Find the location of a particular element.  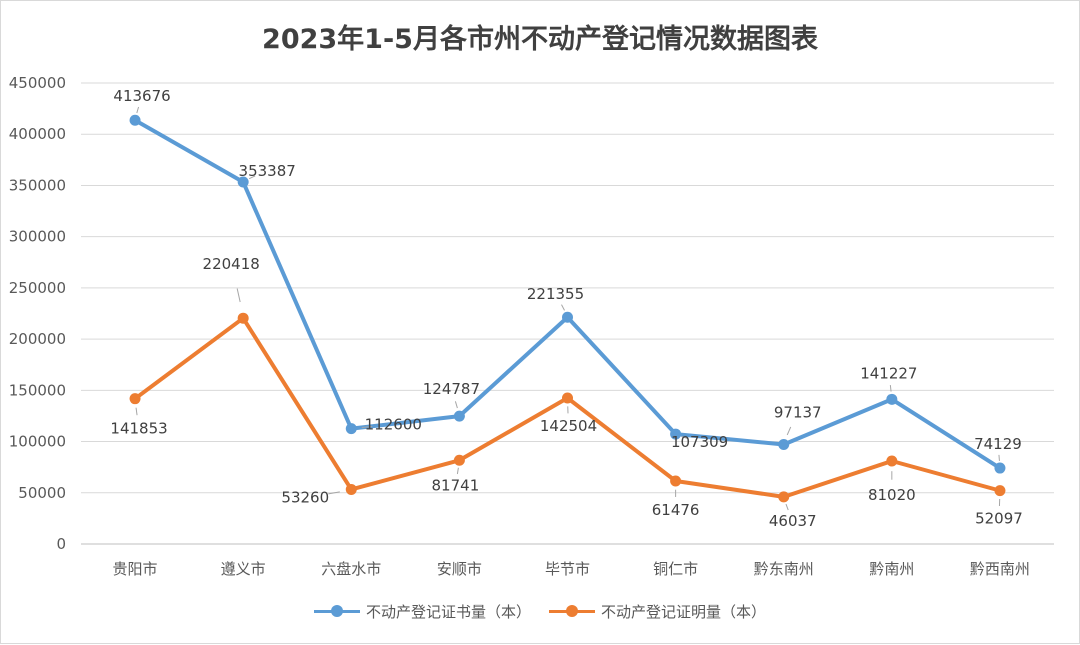

x-tick-label: 黔南州 is located at coordinates (891, 569).